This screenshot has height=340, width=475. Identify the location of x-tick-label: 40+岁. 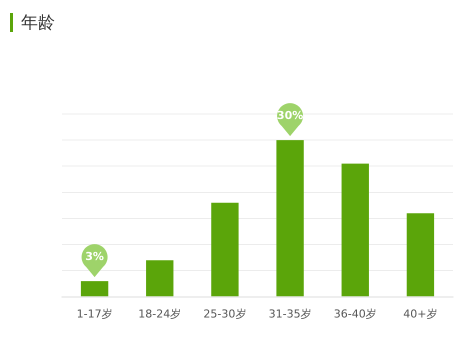
(420, 313).